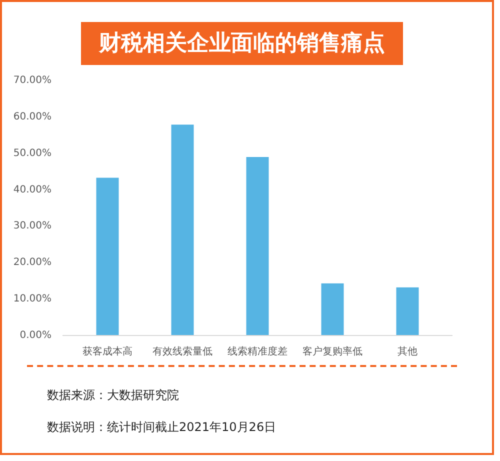  Describe the element at coordinates (162, 427) in the screenshot. I see `text: 数据说明：统计时间截止2021年10月26日` at that location.